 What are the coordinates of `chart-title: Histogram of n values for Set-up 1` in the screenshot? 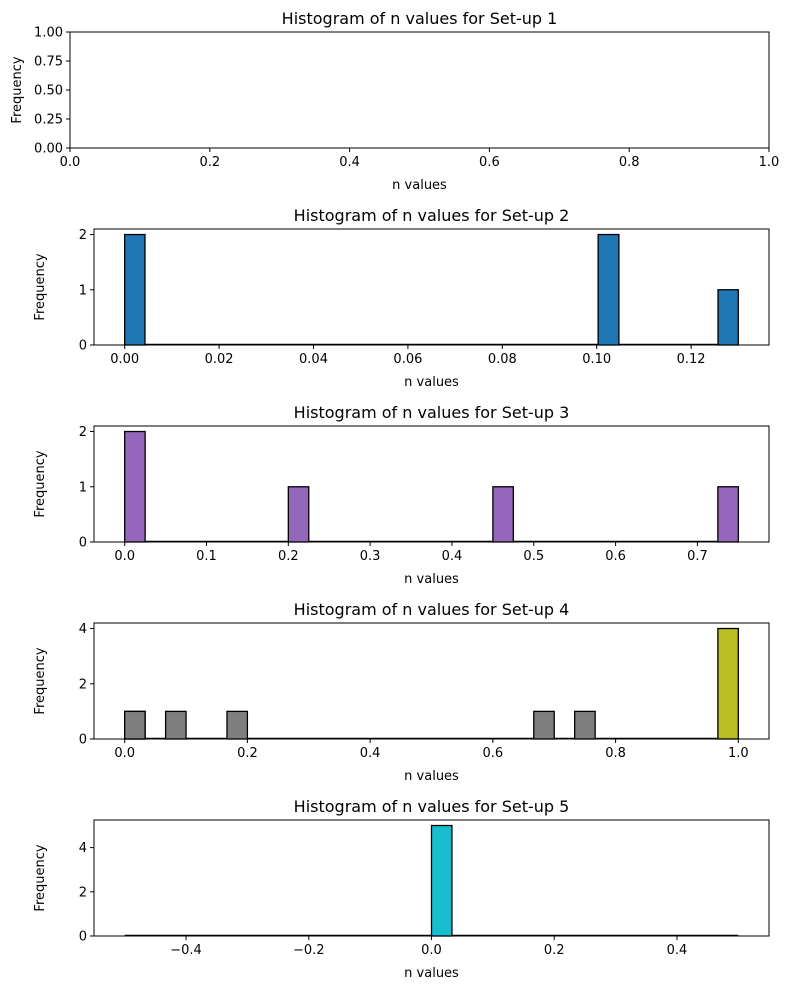 It's located at (420, 18).